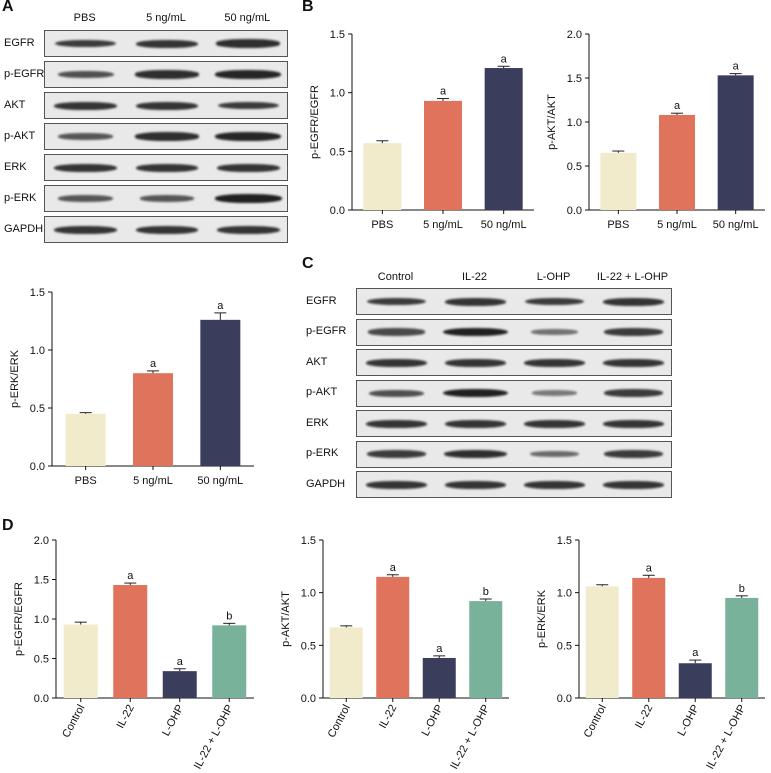 Image resolution: width=771 pixels, height=773 pixels. Describe the element at coordinates (322, 392) in the screenshot. I see `blot-row-label-p-akt: p-AKT` at that location.